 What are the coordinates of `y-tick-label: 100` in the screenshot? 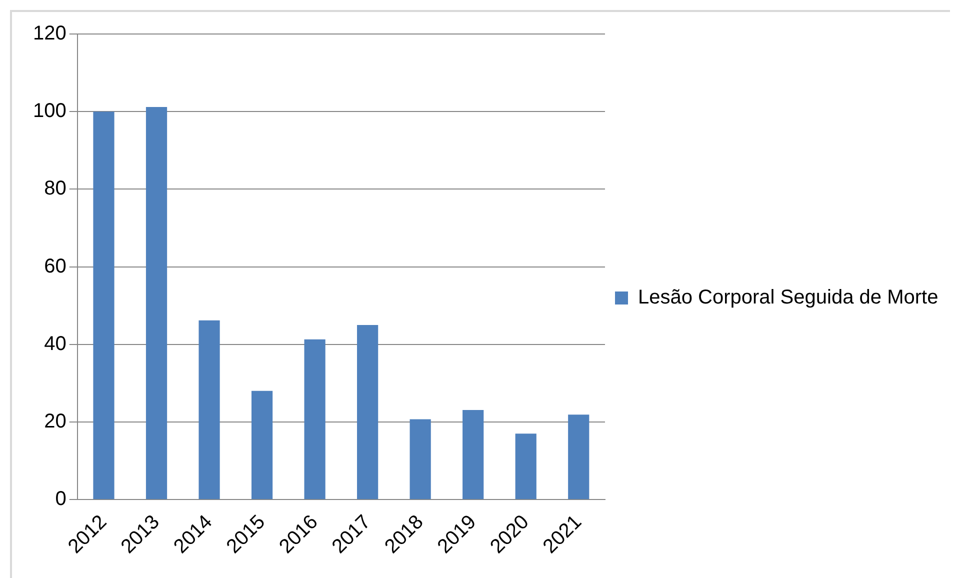 It's located at (49, 111).